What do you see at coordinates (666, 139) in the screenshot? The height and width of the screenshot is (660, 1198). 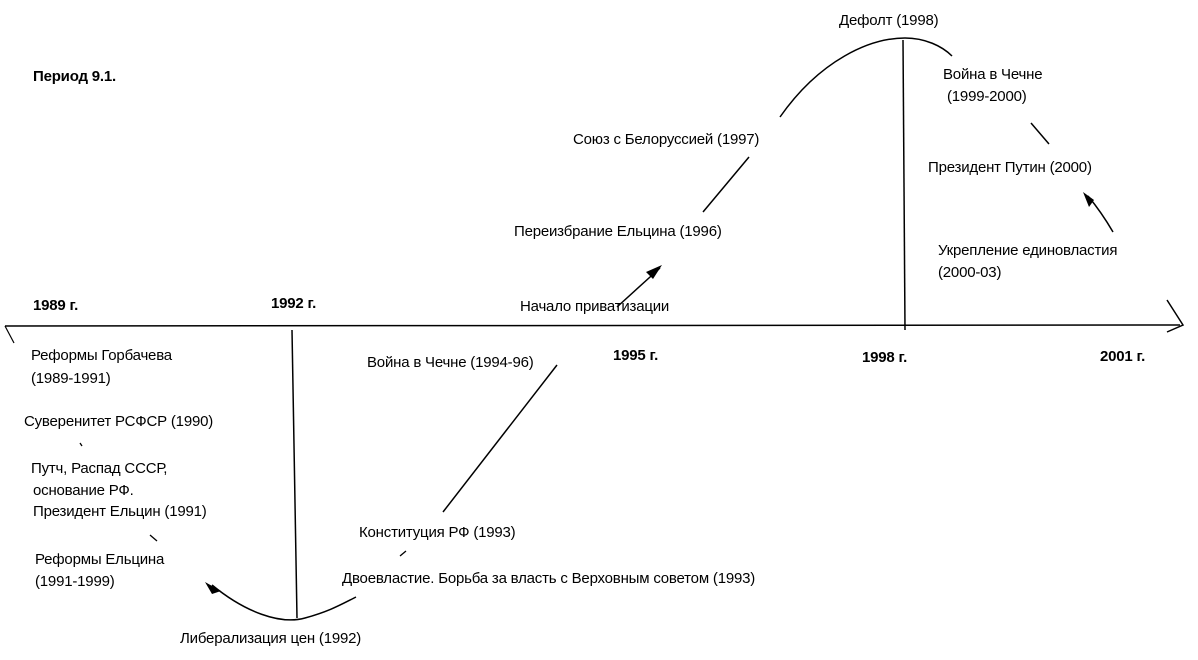 I see `event-belarus-union: Союз с Белоруссией (1997)` at bounding box center [666, 139].